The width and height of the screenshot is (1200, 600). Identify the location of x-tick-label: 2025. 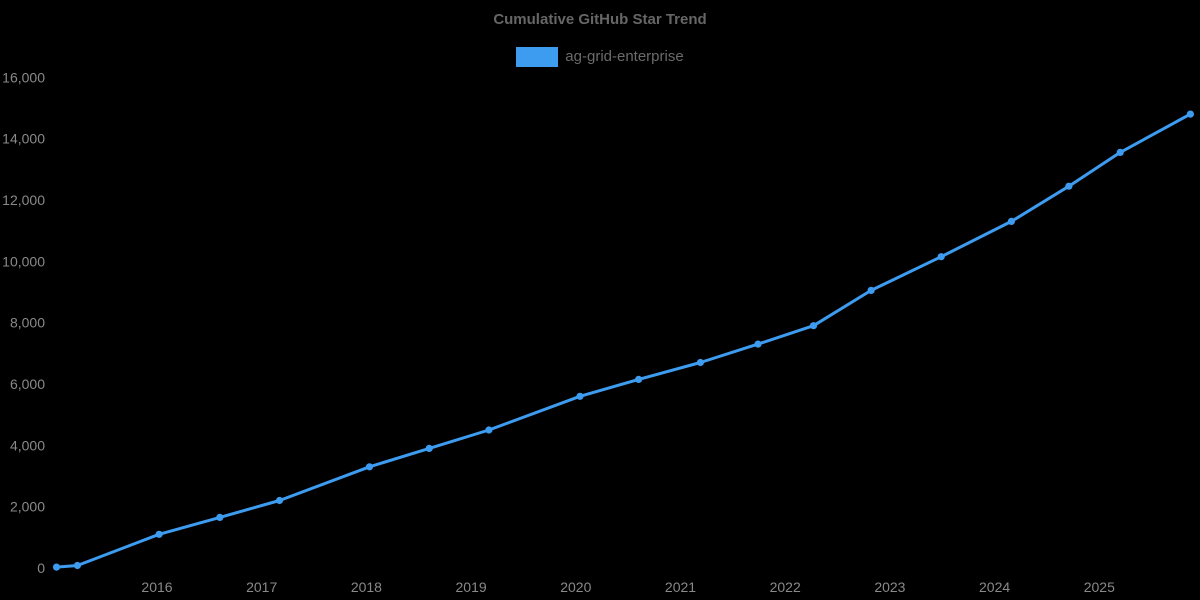
(1099, 587).